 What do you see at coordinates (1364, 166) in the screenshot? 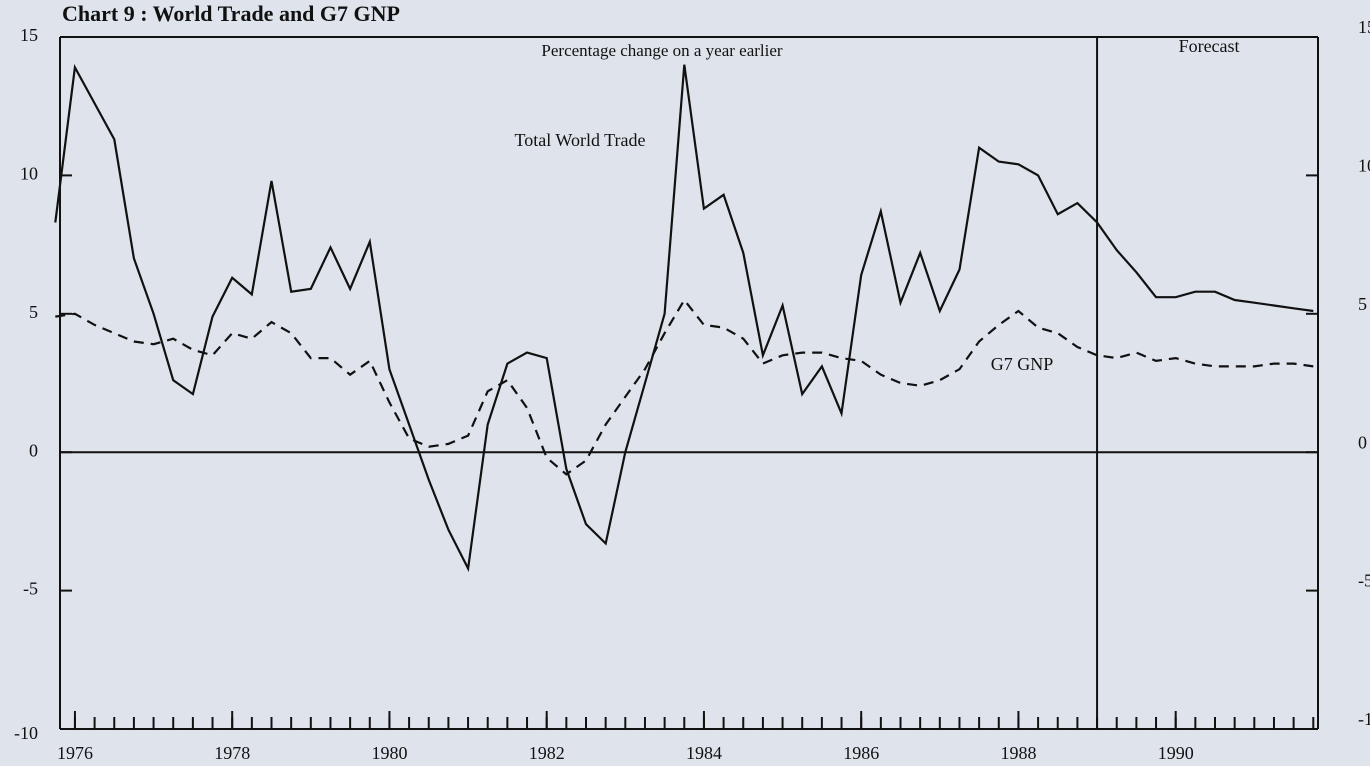
I see `y2-tick-label: 10` at bounding box center [1364, 166].